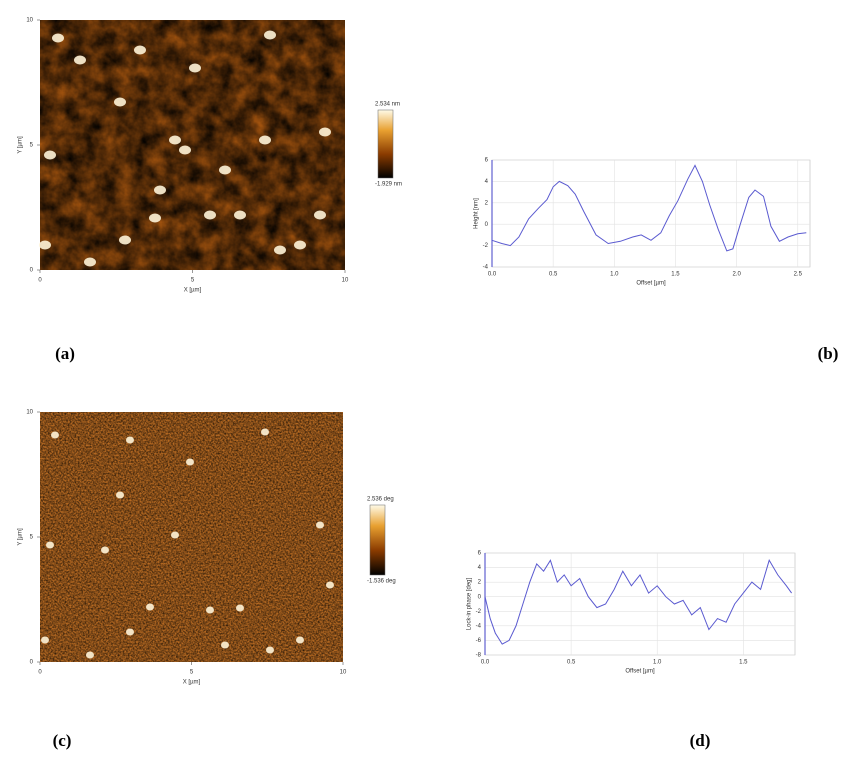 This screenshot has height=759, width=848. What do you see at coordinates (388, 185) in the screenshot?
I see `colorbar-label: -1.929 nm` at bounding box center [388, 185].